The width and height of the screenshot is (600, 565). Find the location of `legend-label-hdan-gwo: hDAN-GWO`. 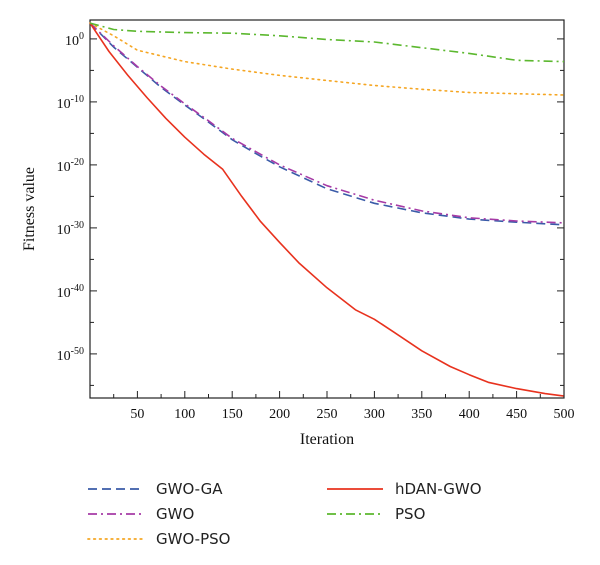

legend-label-hdan-gwo: hDAN-GWO is located at coordinates (438, 489).